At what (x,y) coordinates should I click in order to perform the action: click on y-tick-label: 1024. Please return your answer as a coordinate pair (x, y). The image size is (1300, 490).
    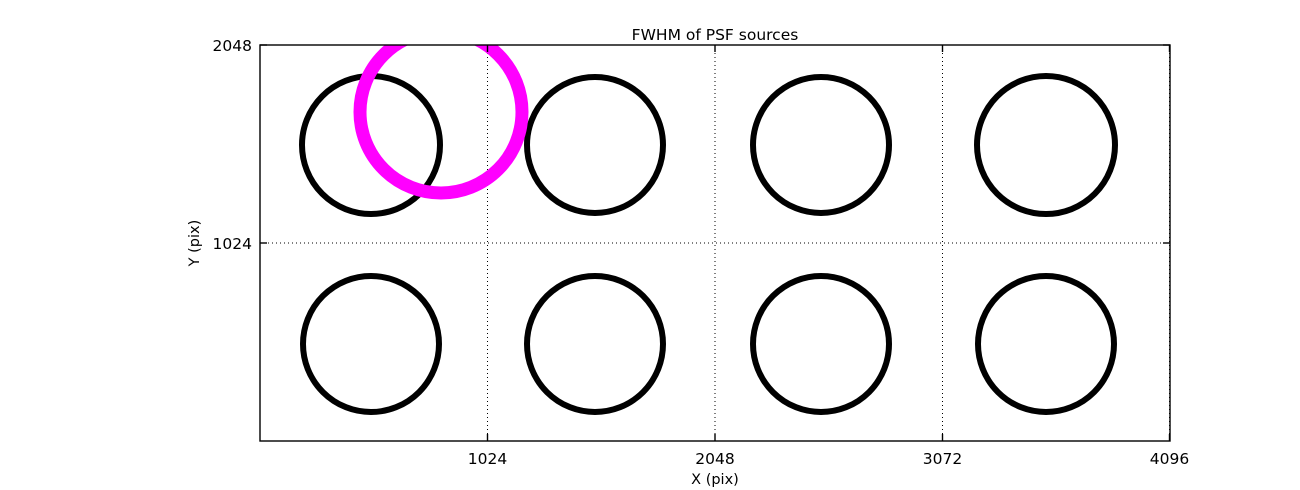
    Looking at the image, I should click on (232, 244).